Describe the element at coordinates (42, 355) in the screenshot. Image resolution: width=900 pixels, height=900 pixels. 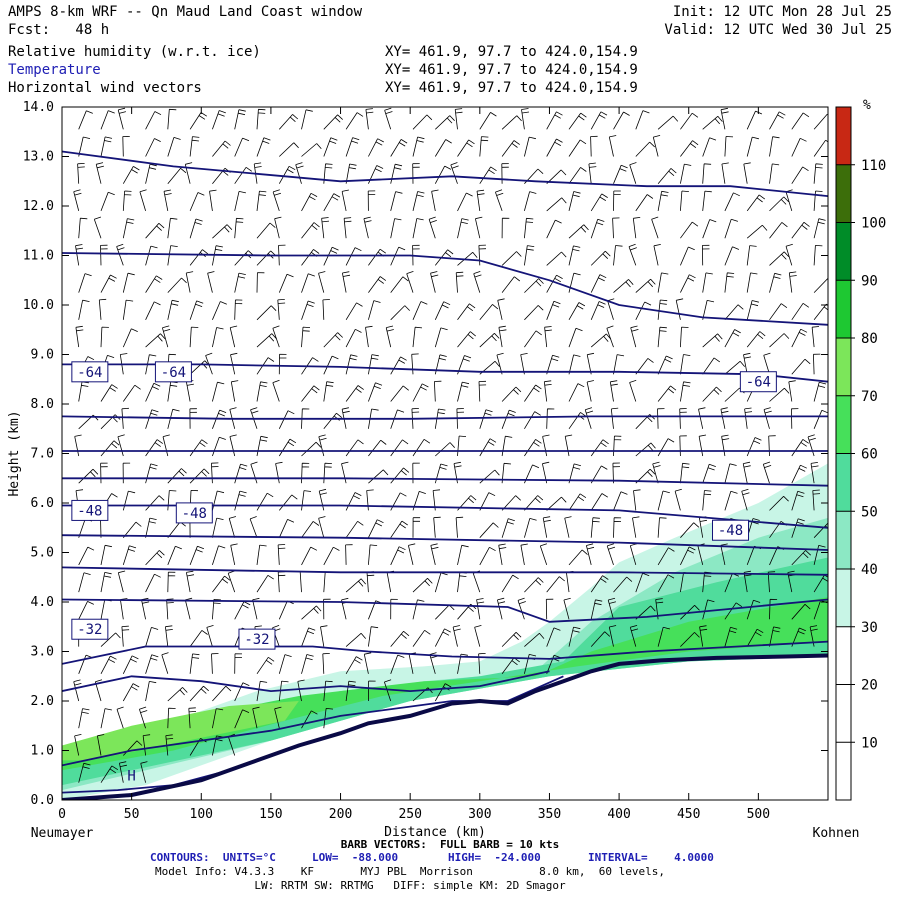
I see `y-tick-label-9: 9.0` at that location.